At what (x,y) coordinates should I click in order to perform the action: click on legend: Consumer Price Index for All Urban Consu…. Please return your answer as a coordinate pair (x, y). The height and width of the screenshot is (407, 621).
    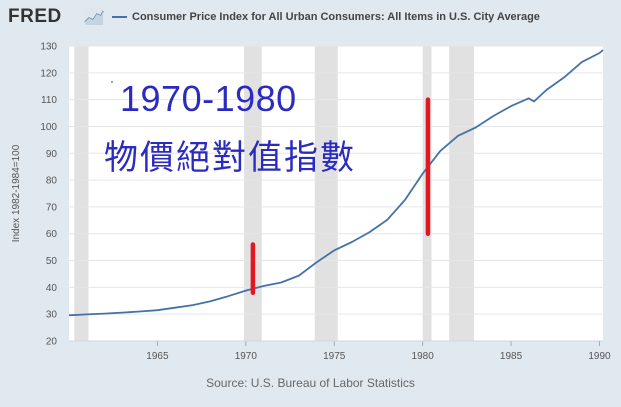
    Looking at the image, I should click on (326, 17).